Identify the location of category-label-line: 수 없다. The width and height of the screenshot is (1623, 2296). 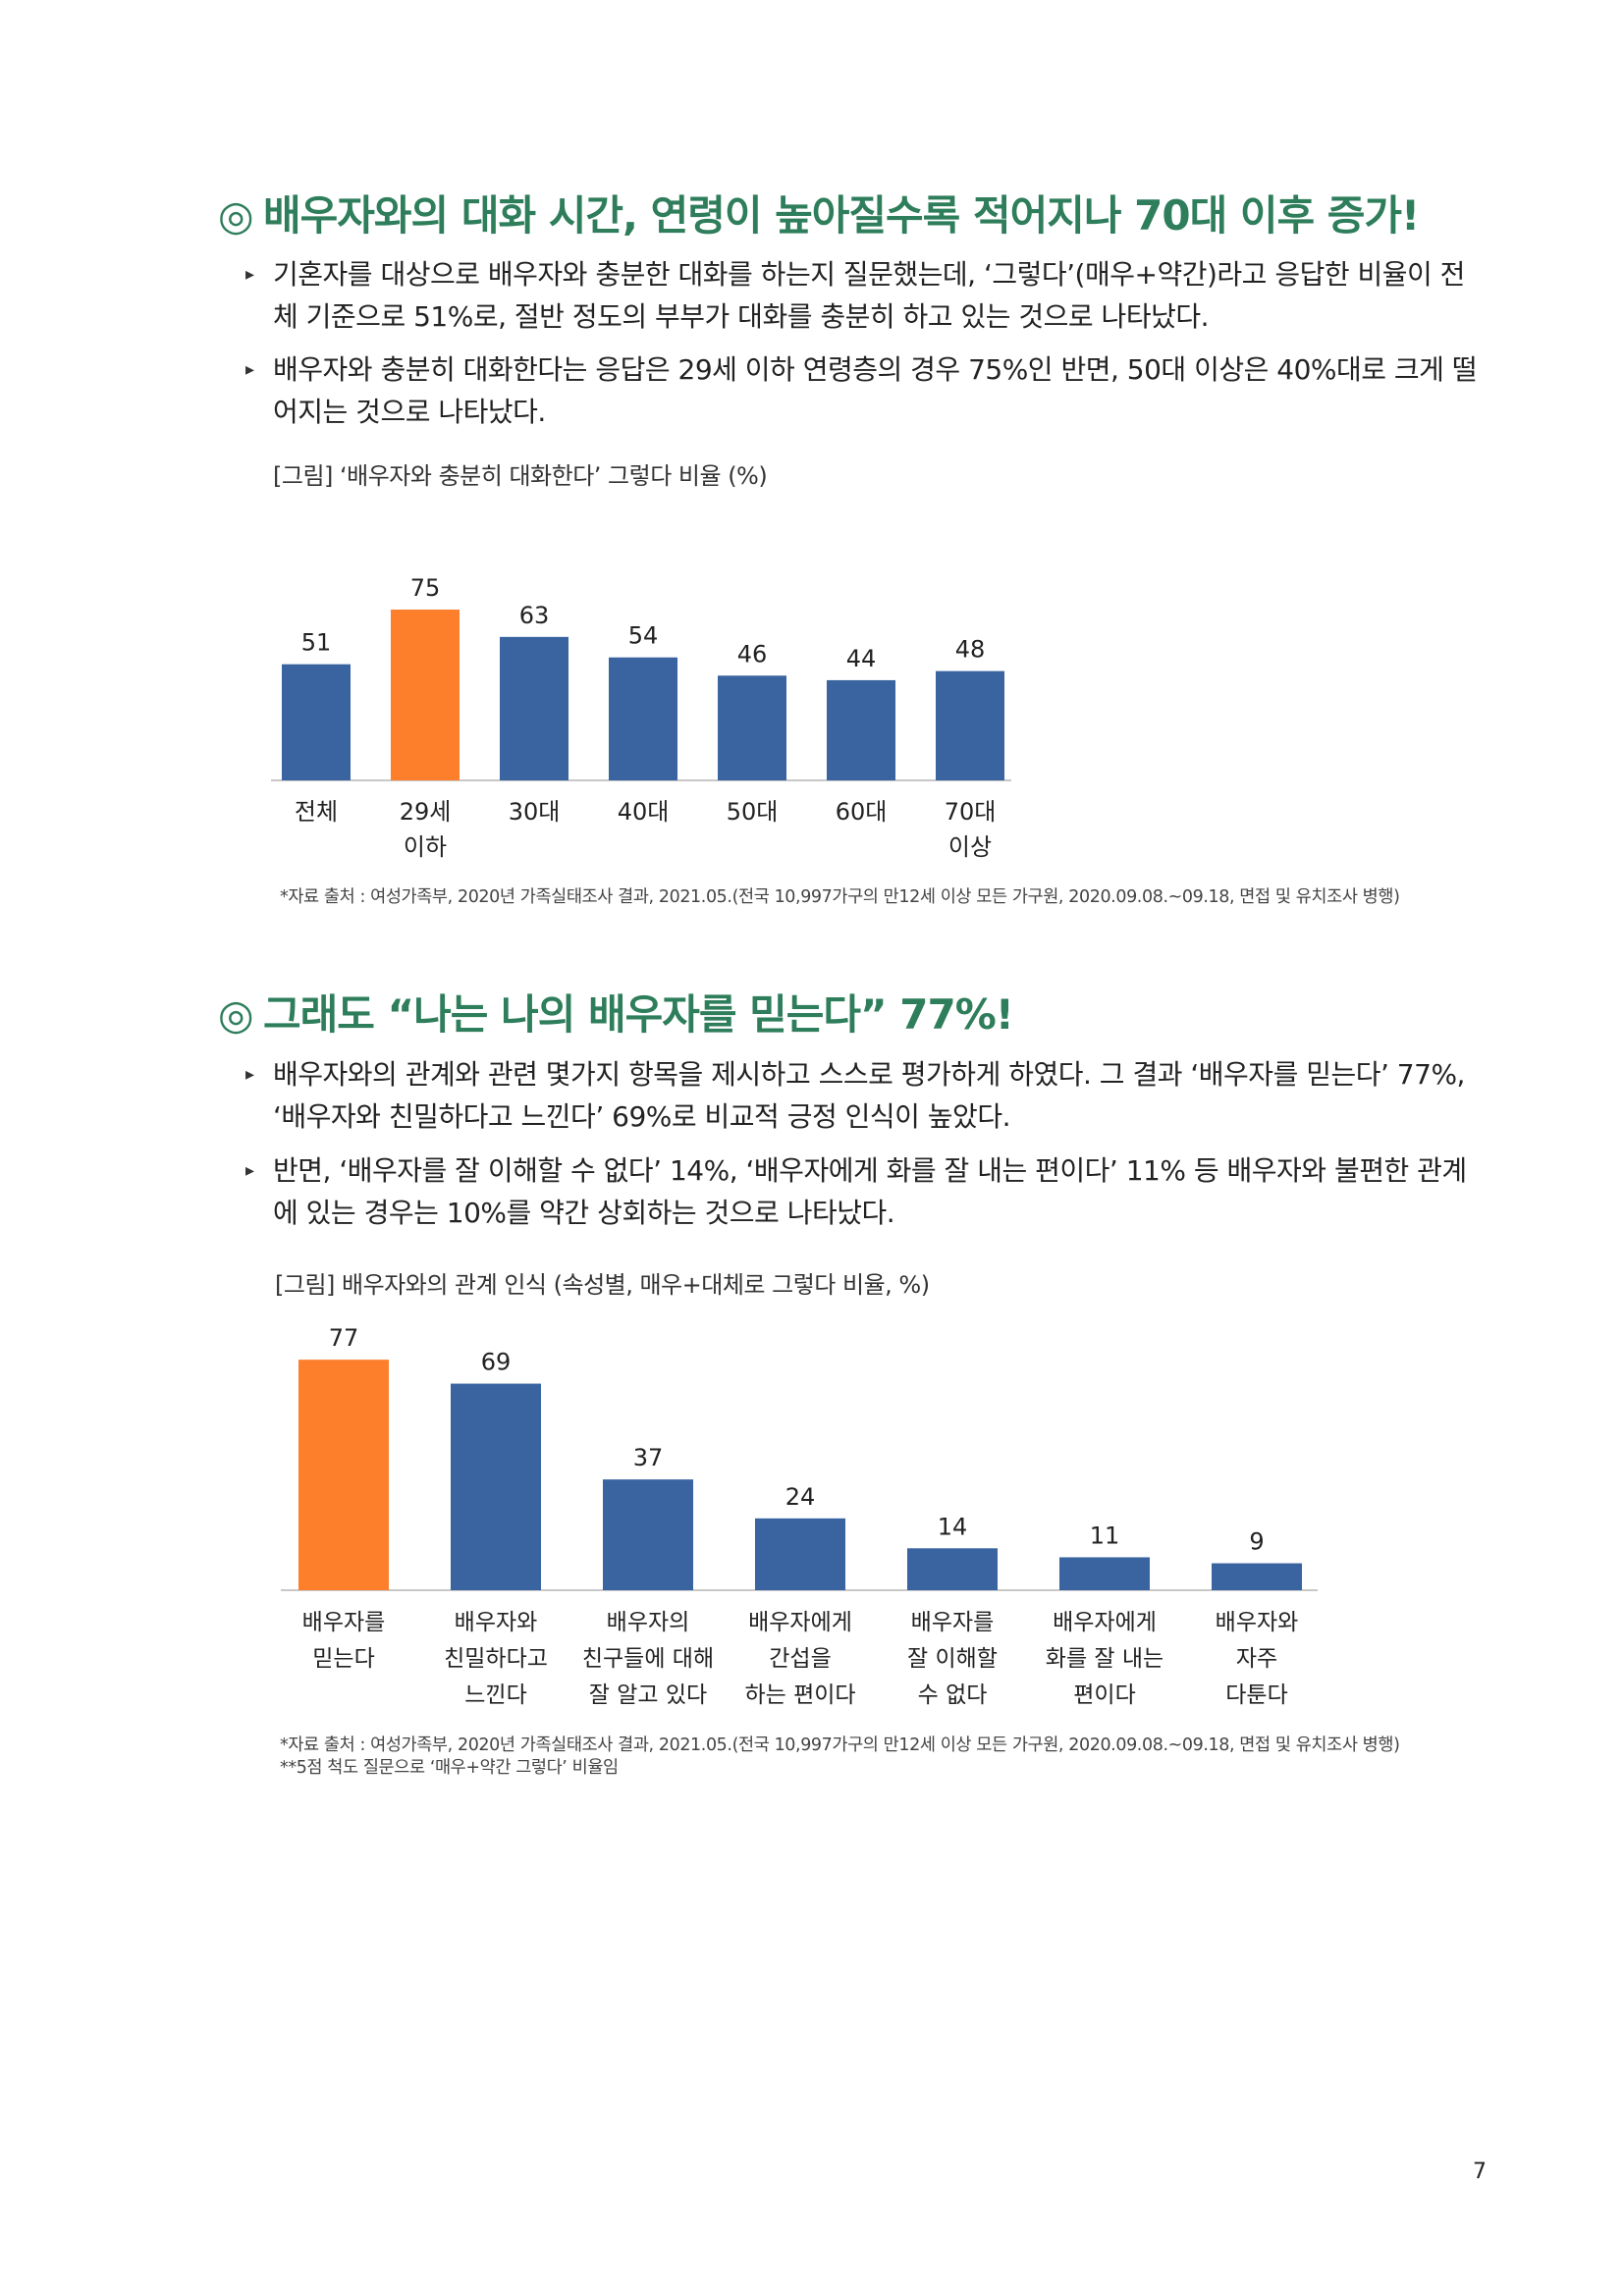
(953, 1695).